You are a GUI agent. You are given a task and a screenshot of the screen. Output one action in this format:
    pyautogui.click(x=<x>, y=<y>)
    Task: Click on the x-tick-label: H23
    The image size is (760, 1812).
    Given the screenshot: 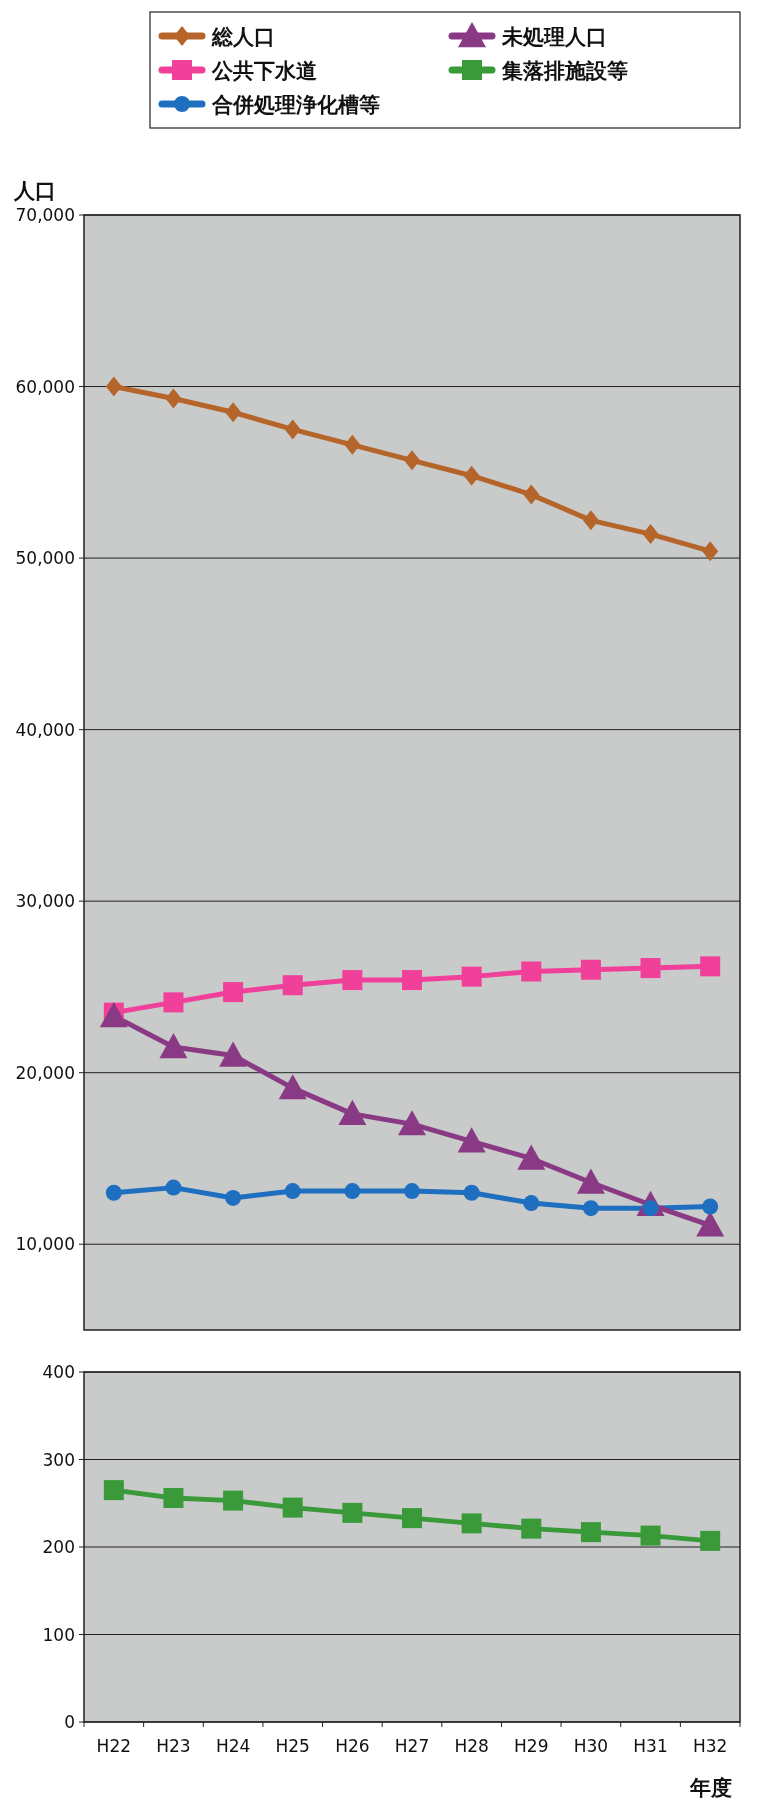 What is the action you would take?
    pyautogui.click(x=173, y=1746)
    